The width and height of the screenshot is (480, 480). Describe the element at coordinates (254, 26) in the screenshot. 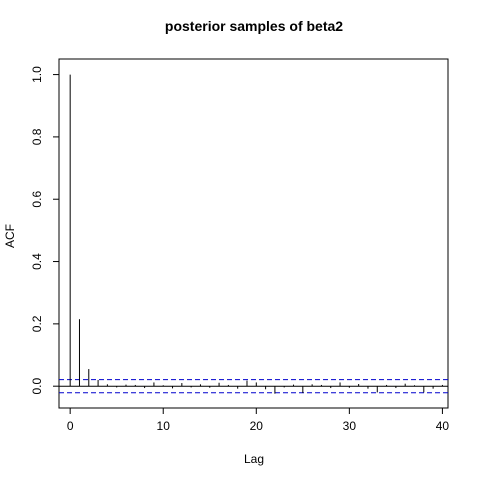

I see `chart-title: posterior samples of beta2` at that location.